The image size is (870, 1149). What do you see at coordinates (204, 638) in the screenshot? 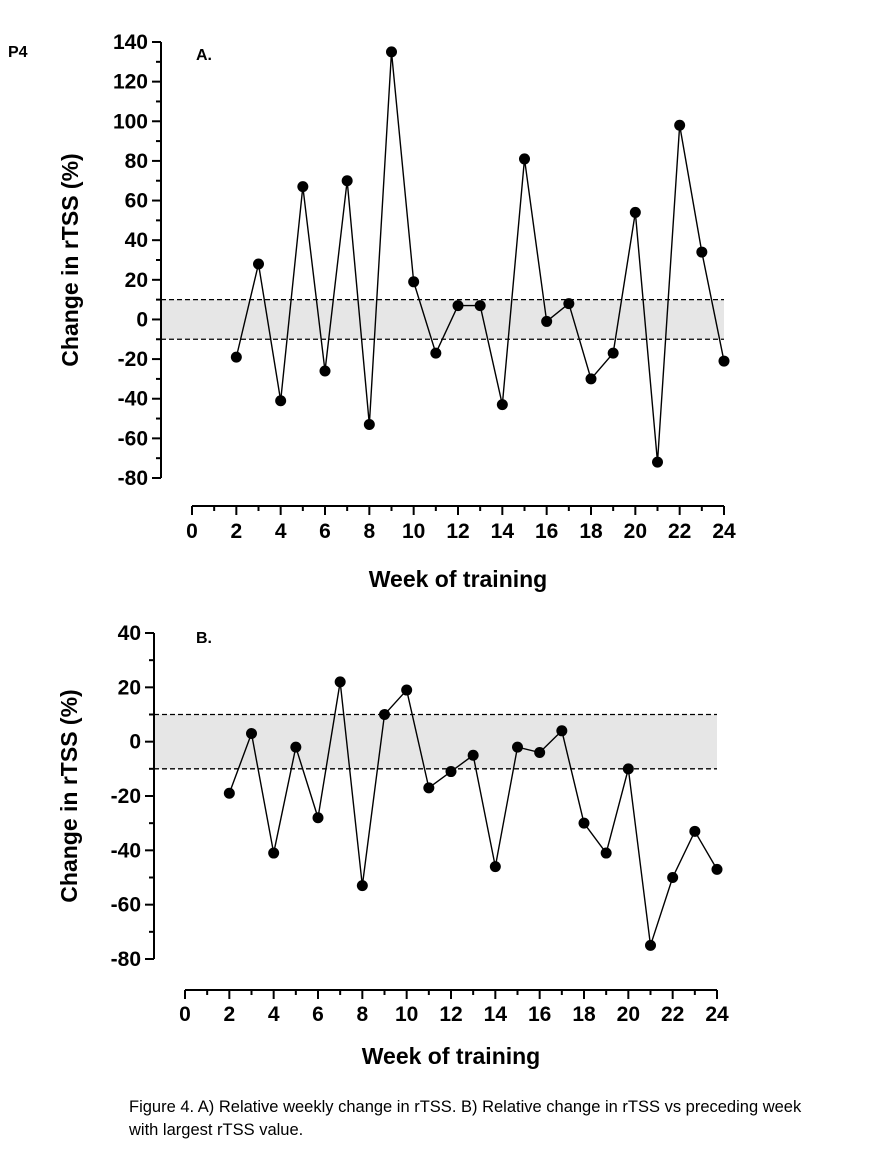
I see `panel-b-label: B.` at bounding box center [204, 638].